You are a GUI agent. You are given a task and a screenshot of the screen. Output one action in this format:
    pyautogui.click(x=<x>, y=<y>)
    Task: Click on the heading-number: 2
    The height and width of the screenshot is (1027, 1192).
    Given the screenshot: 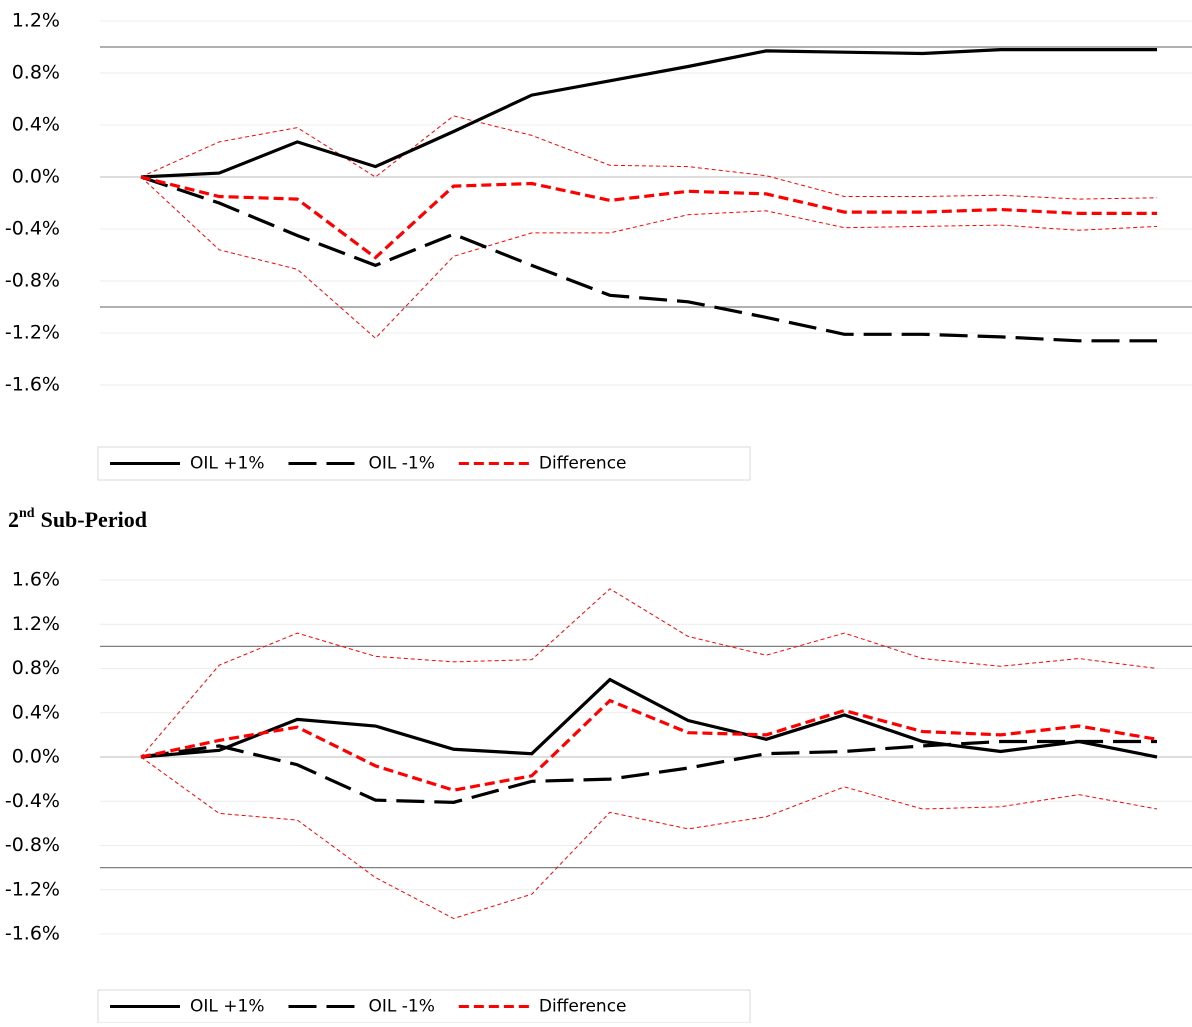 What is the action you would take?
    pyautogui.click(x=13, y=519)
    